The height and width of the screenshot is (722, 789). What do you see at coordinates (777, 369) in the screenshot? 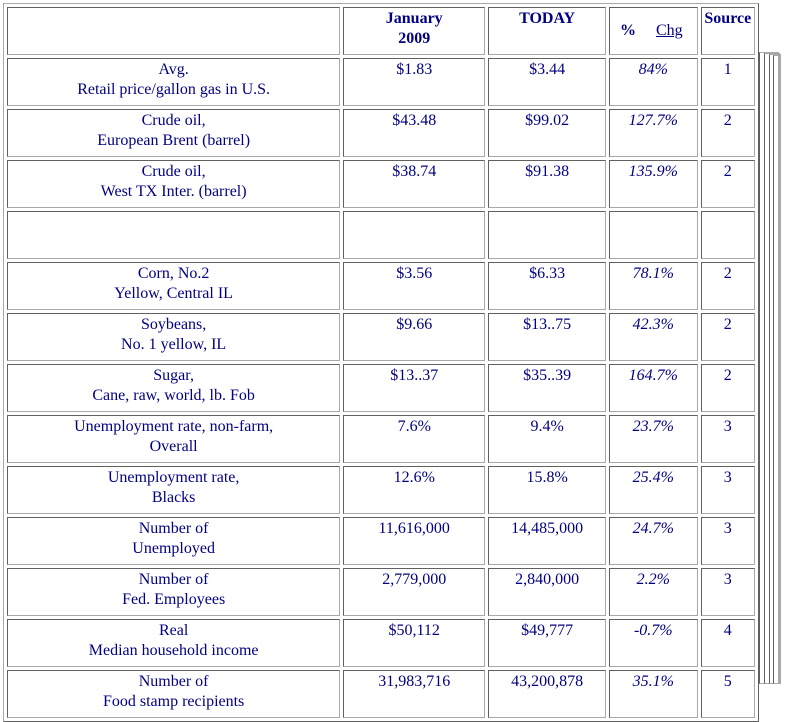
I see `edge-border-box` at bounding box center [777, 369].